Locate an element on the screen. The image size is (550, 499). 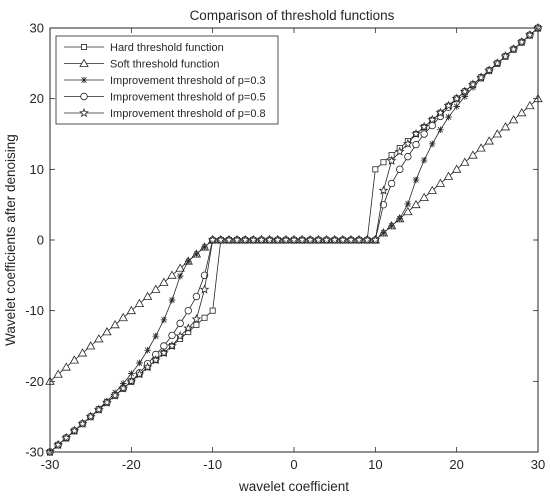
y-tick-label: -30 is located at coordinates (34, 452).